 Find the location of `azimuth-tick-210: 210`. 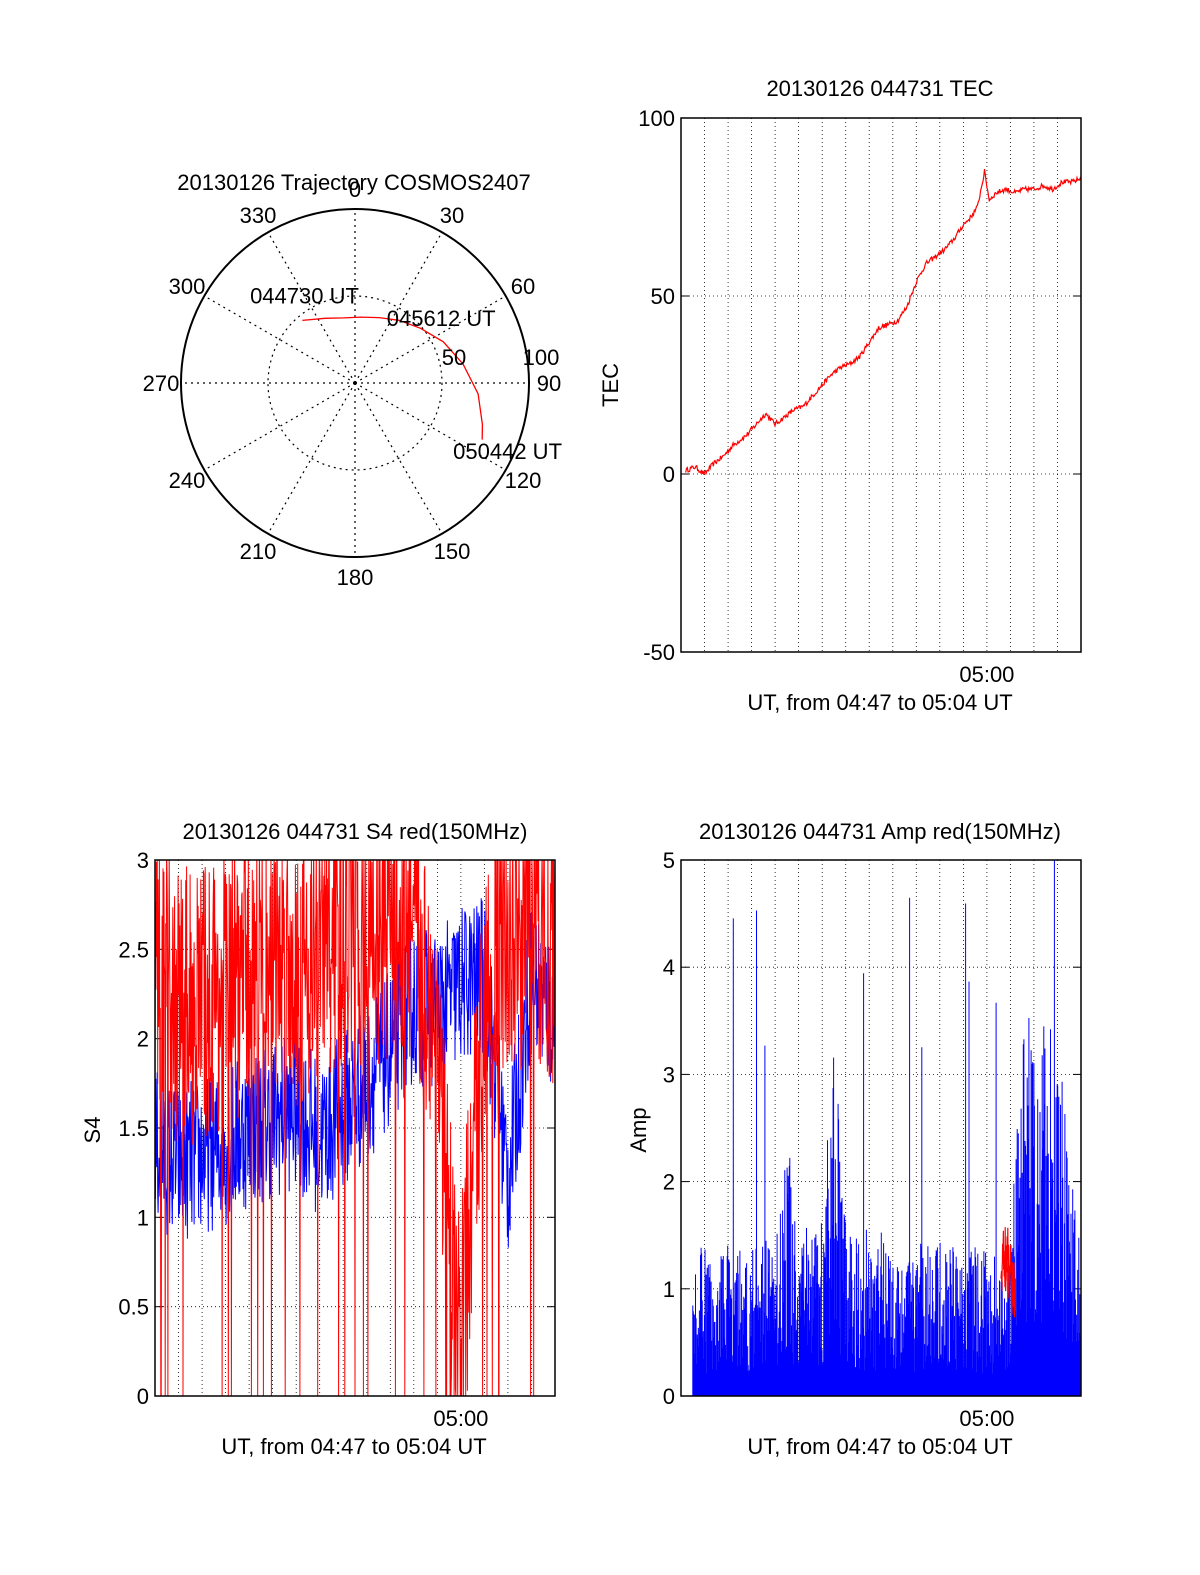

azimuth-tick-210: 210 is located at coordinates (258, 551).